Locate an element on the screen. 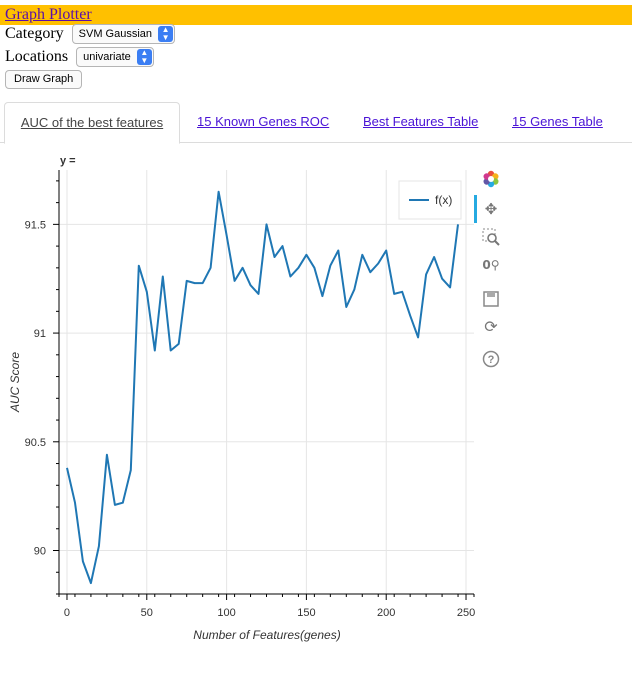 This screenshot has width=632, height=674. tab-auc-best-features: AUC of the best features is located at coordinates (92, 123).